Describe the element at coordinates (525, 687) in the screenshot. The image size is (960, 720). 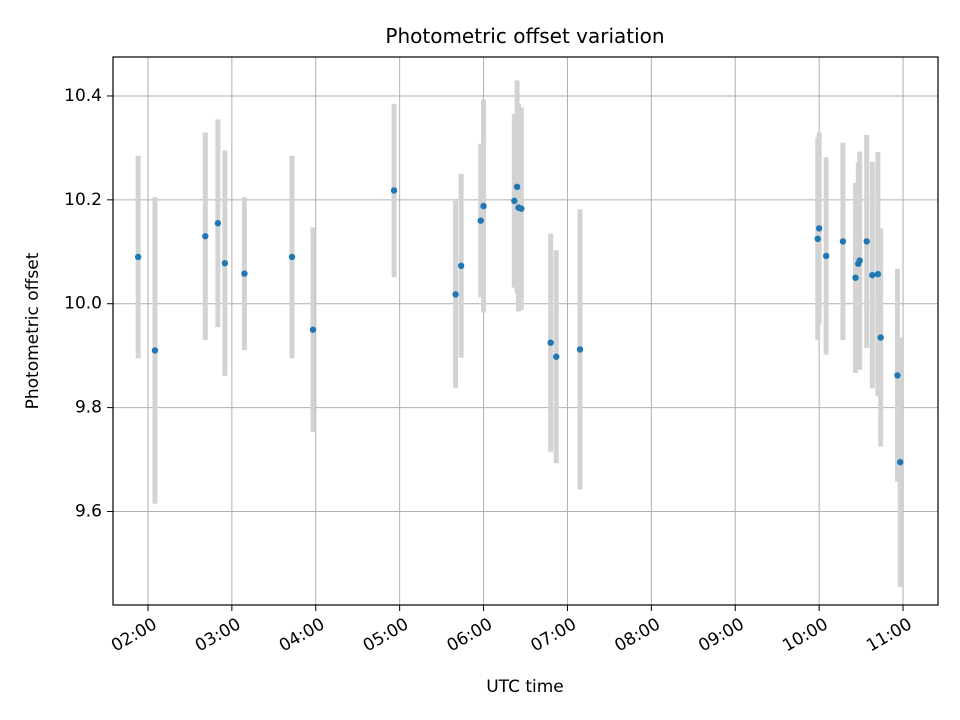
I see `x-axis-label: UTC time` at that location.